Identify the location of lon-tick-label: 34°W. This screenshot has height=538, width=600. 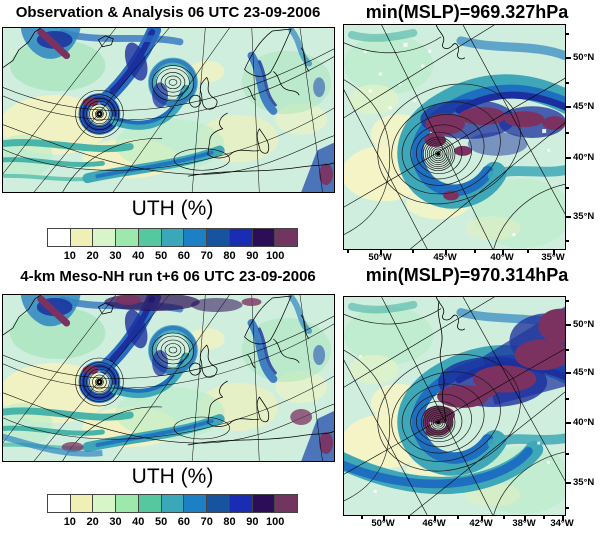
(562, 523).